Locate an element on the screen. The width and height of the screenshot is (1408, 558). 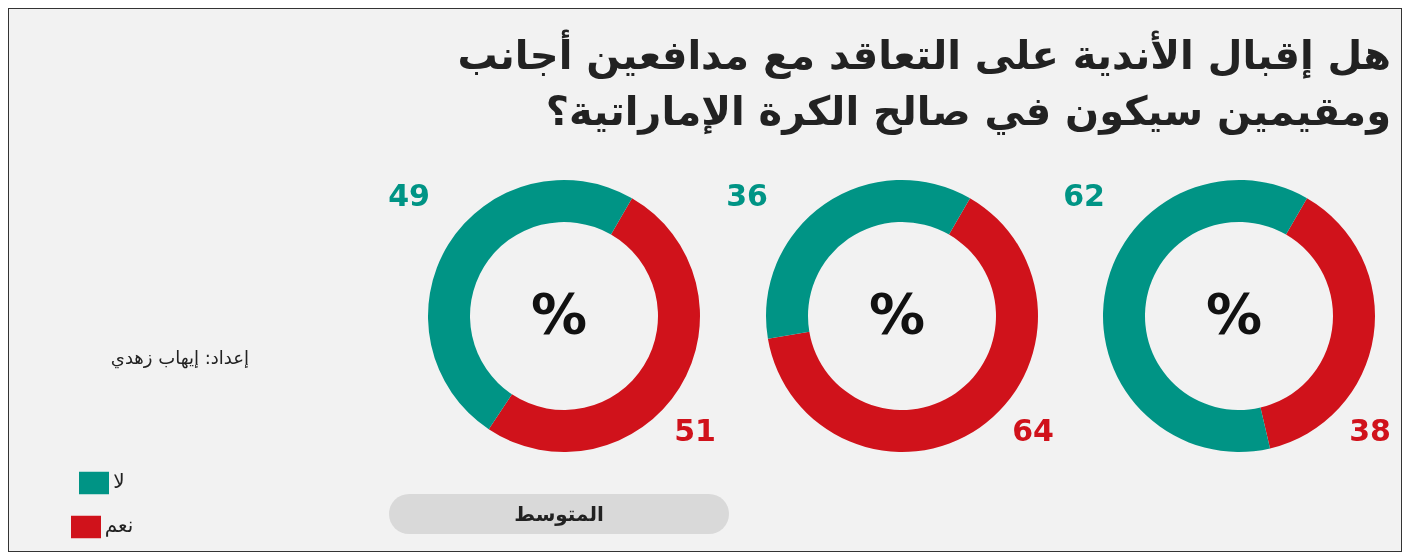
data-label: 38 is located at coordinates (1370, 430).